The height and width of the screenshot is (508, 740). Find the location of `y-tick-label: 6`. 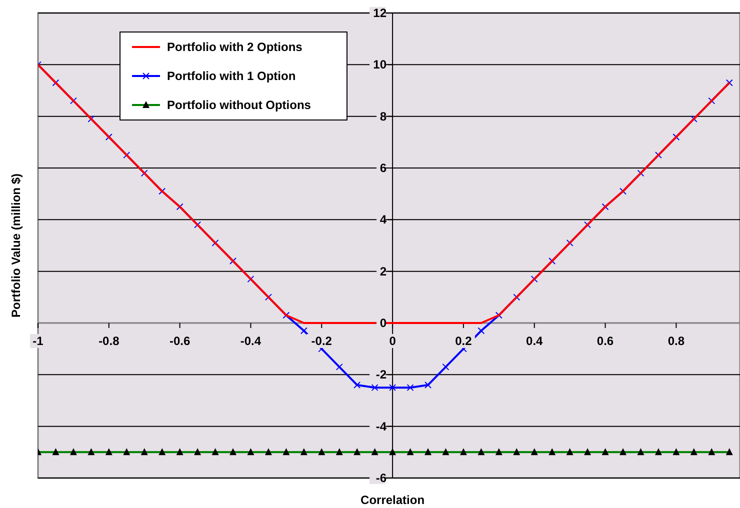

y-tick-label: 6 is located at coordinates (383, 168).